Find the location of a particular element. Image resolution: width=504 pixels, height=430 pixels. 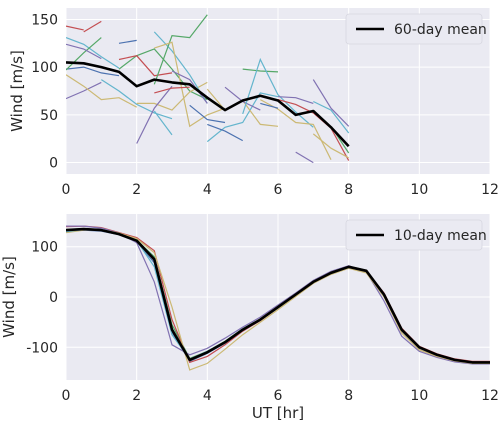

y-tick-label: -100 is located at coordinates (42, 348).